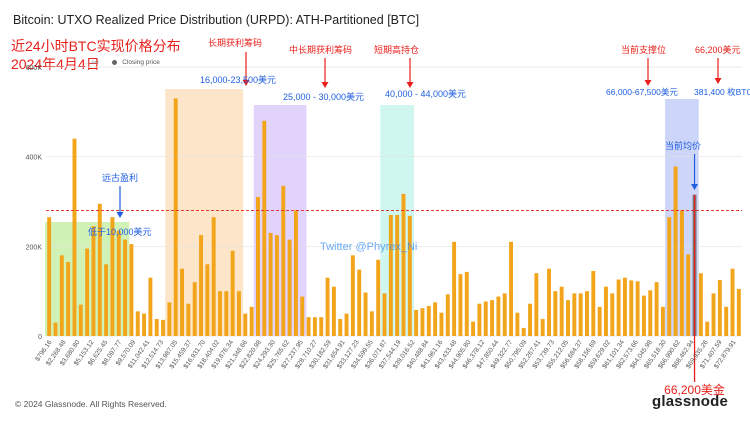 The width and height of the screenshot is (750, 422). What do you see at coordinates (92, 62) in the screenshot?
I see `legend-hidden-label: ...ed` at bounding box center [92, 62].